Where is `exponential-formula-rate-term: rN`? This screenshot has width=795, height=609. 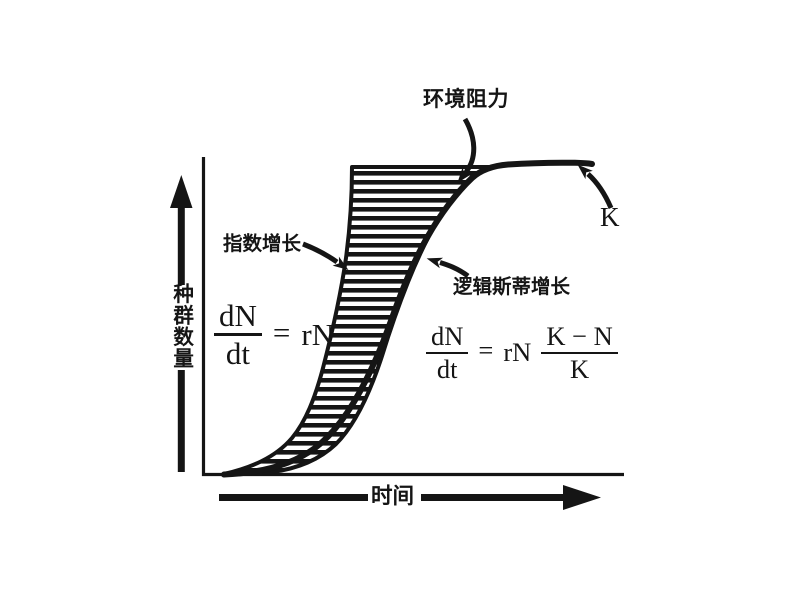
exponential-formula-rate-term: rN is located at coordinates (318, 334).